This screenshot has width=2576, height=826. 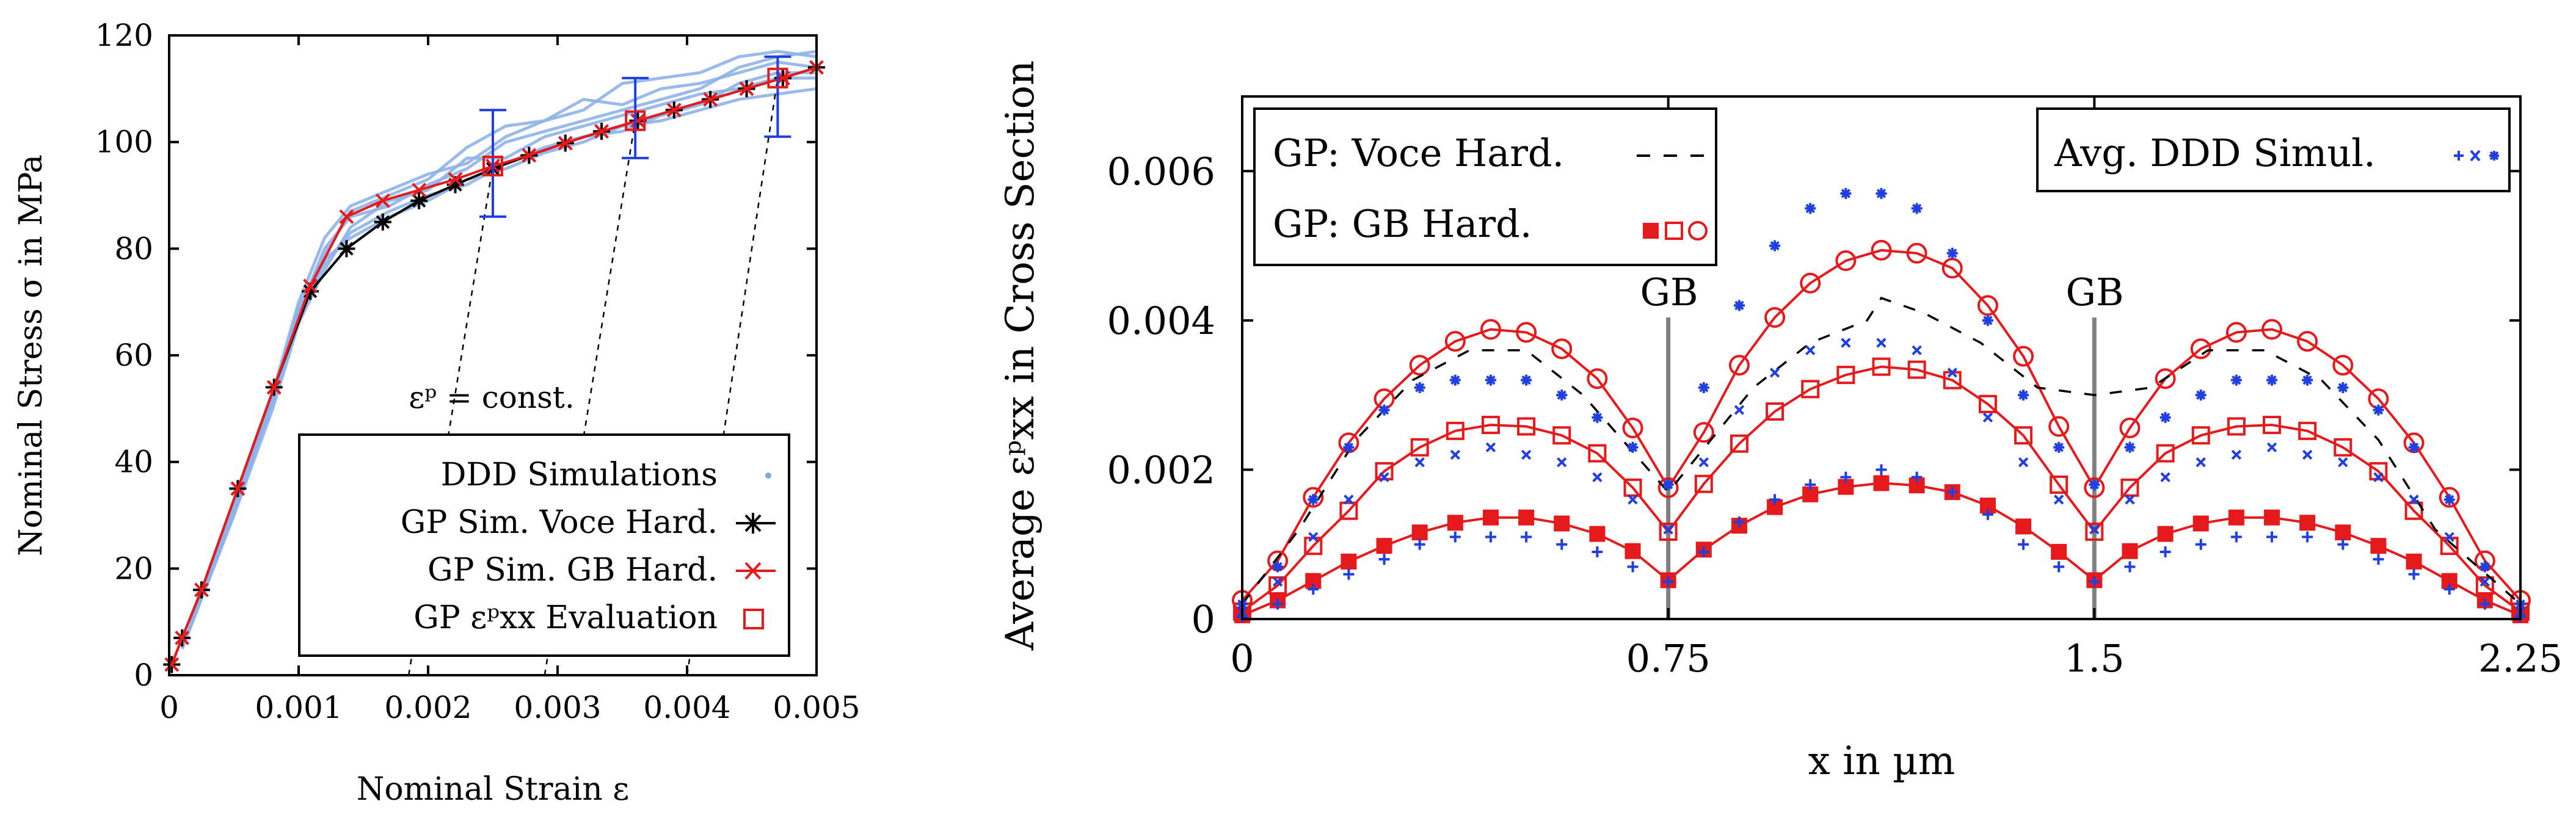 I want to click on x-axis-label: x in µm, so click(x=1882, y=761).